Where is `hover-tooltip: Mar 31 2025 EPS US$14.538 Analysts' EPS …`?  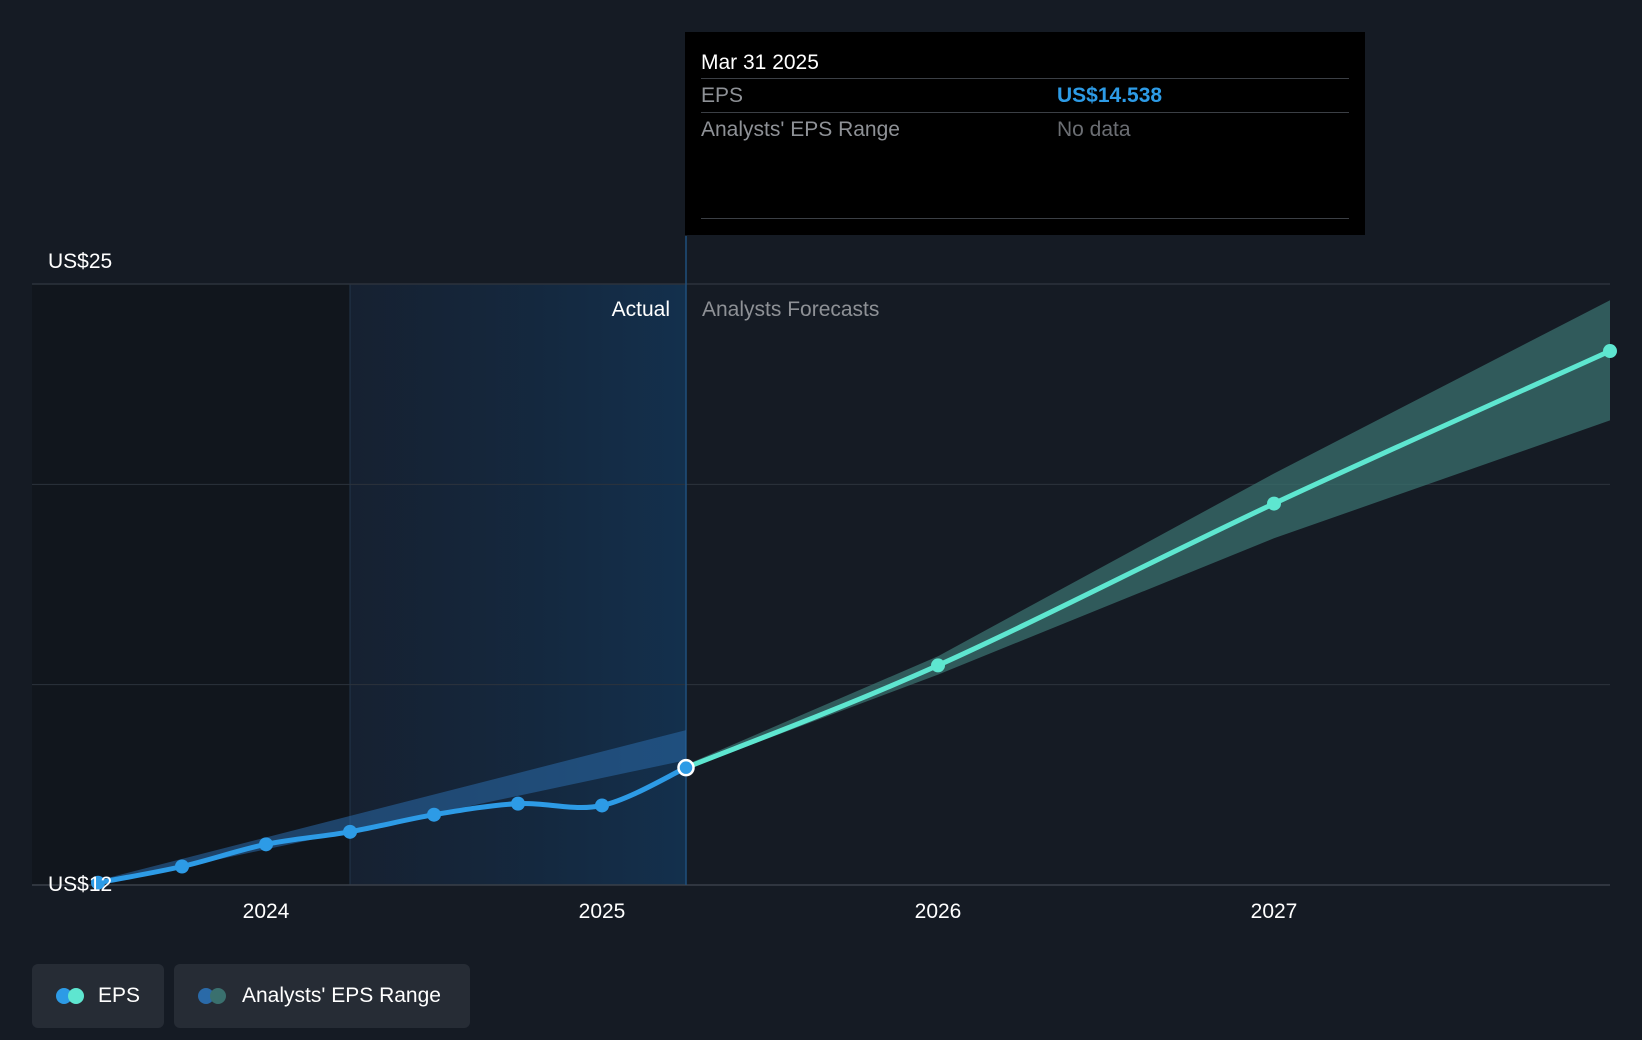
hover-tooltip: Mar 31 2025 EPS US$14.538 Analysts' EPS … is located at coordinates (1025, 133).